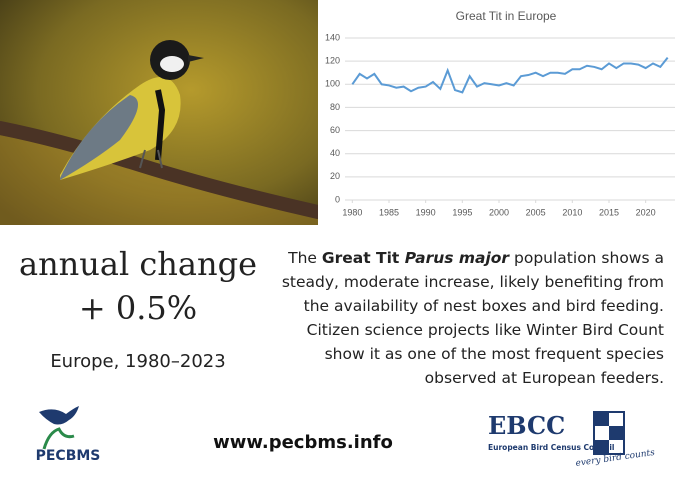  Describe the element at coordinates (332, 84) in the screenshot. I see `y-tick-label: 100` at that location.